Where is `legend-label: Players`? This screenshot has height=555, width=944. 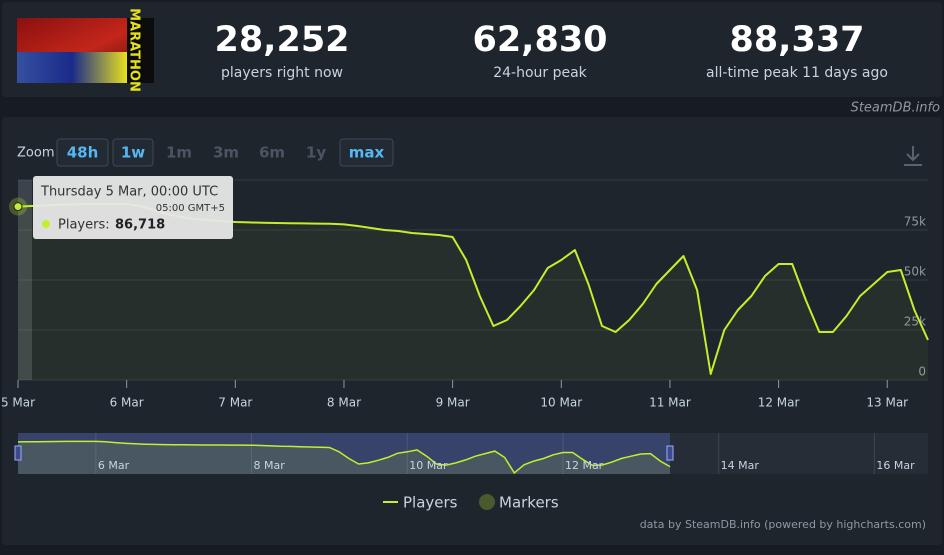
legend-label: Players is located at coordinates (430, 503).